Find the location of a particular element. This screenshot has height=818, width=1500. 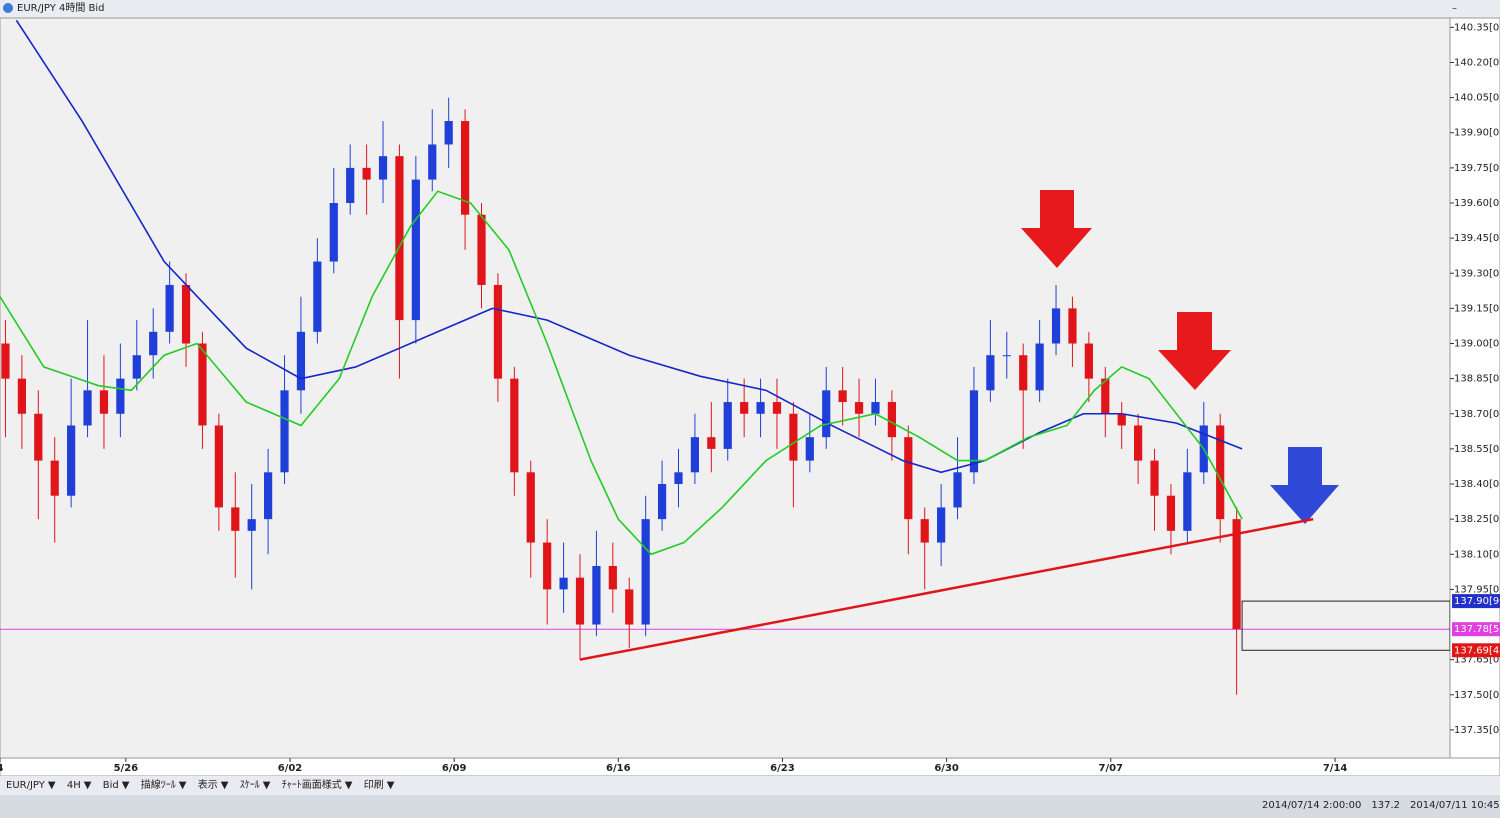

y-tick-label: 137.50[0] is located at coordinates (1477, 695).